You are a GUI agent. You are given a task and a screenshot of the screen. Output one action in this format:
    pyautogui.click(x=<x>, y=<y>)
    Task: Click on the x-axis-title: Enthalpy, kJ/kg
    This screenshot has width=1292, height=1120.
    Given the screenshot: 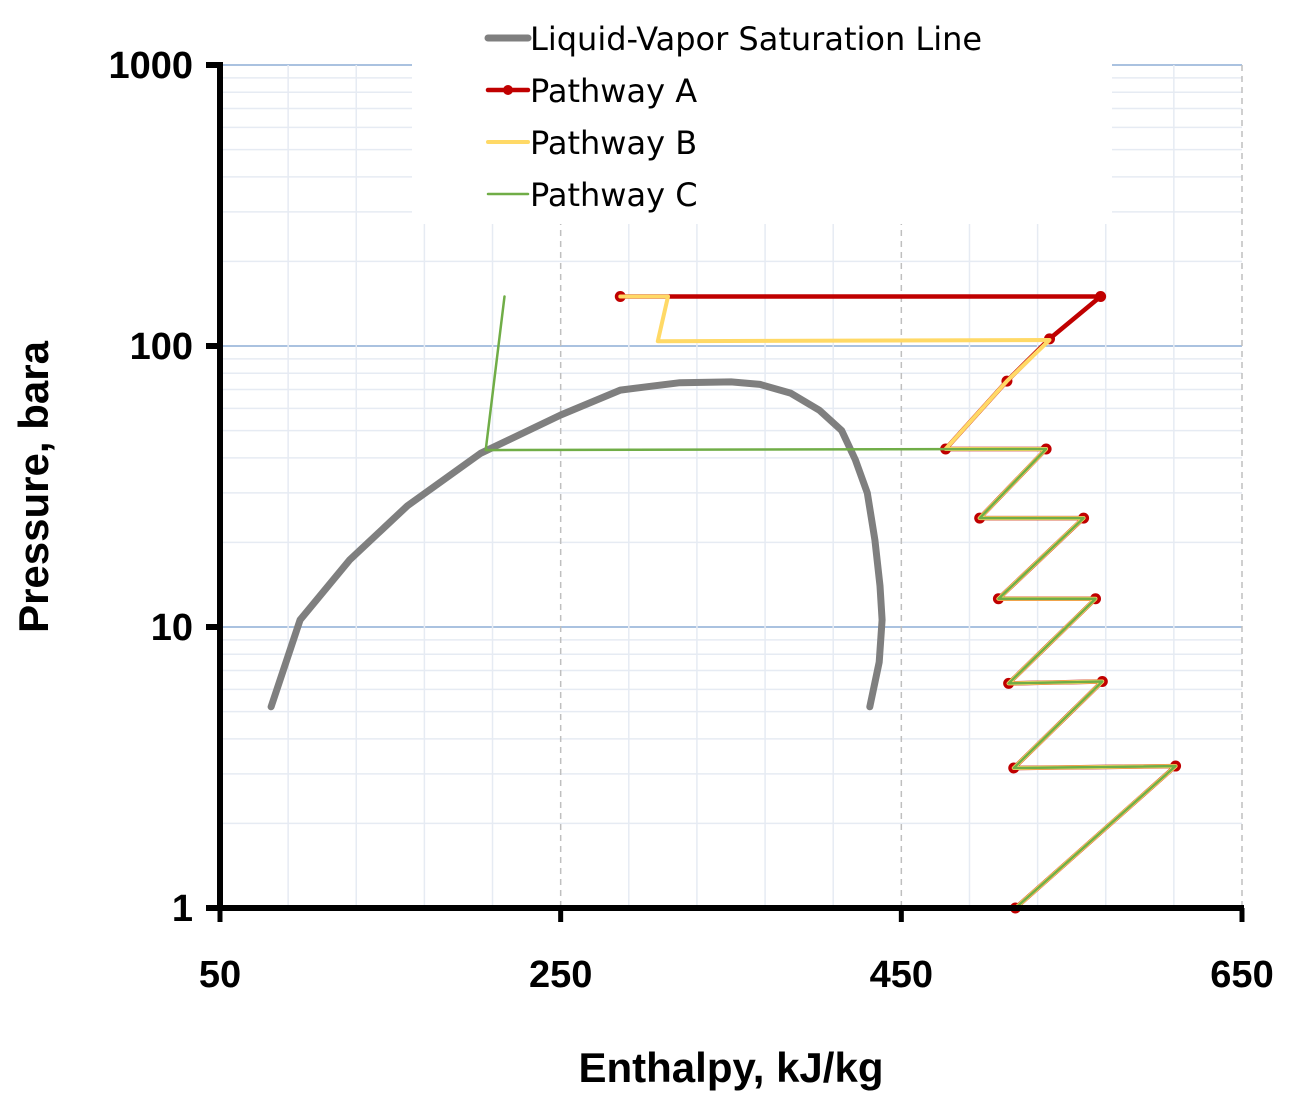 What is the action you would take?
    pyautogui.click(x=731, y=1067)
    